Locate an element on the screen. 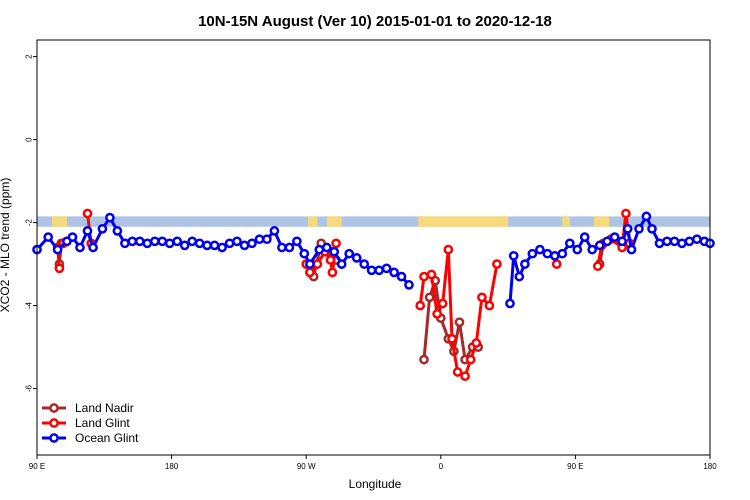  legend-label: Land Nadir is located at coordinates (104, 408).